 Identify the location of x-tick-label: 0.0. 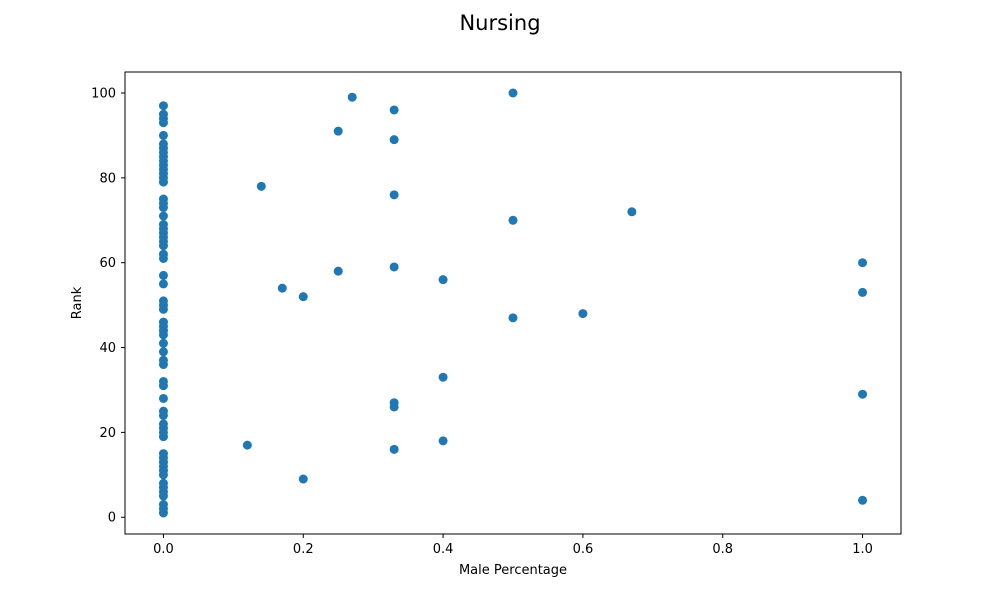
(163, 549).